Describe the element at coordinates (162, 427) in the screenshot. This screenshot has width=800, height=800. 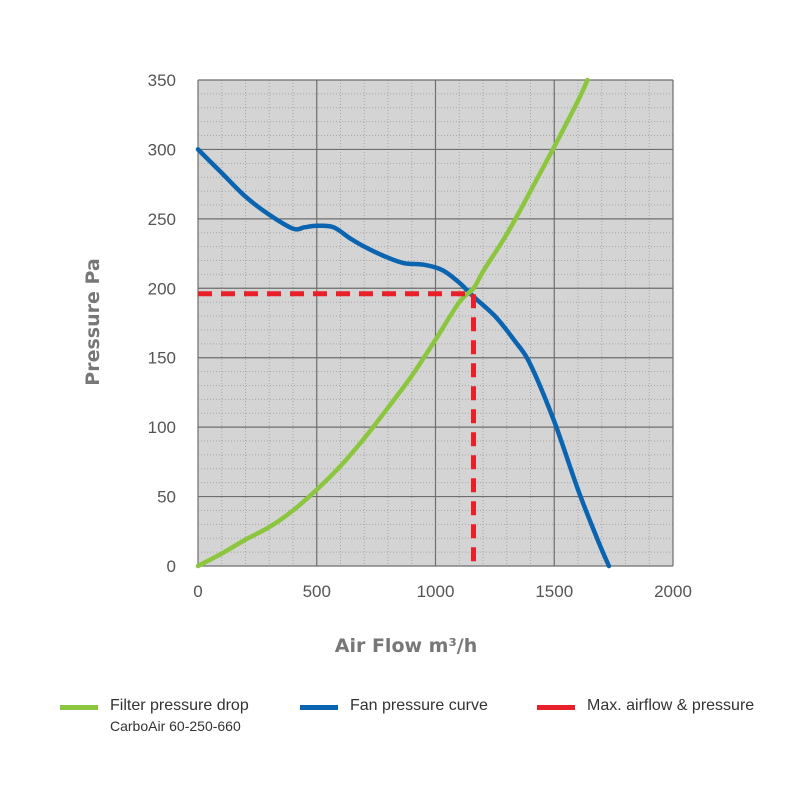
I see `y-tick-label: 100` at that location.